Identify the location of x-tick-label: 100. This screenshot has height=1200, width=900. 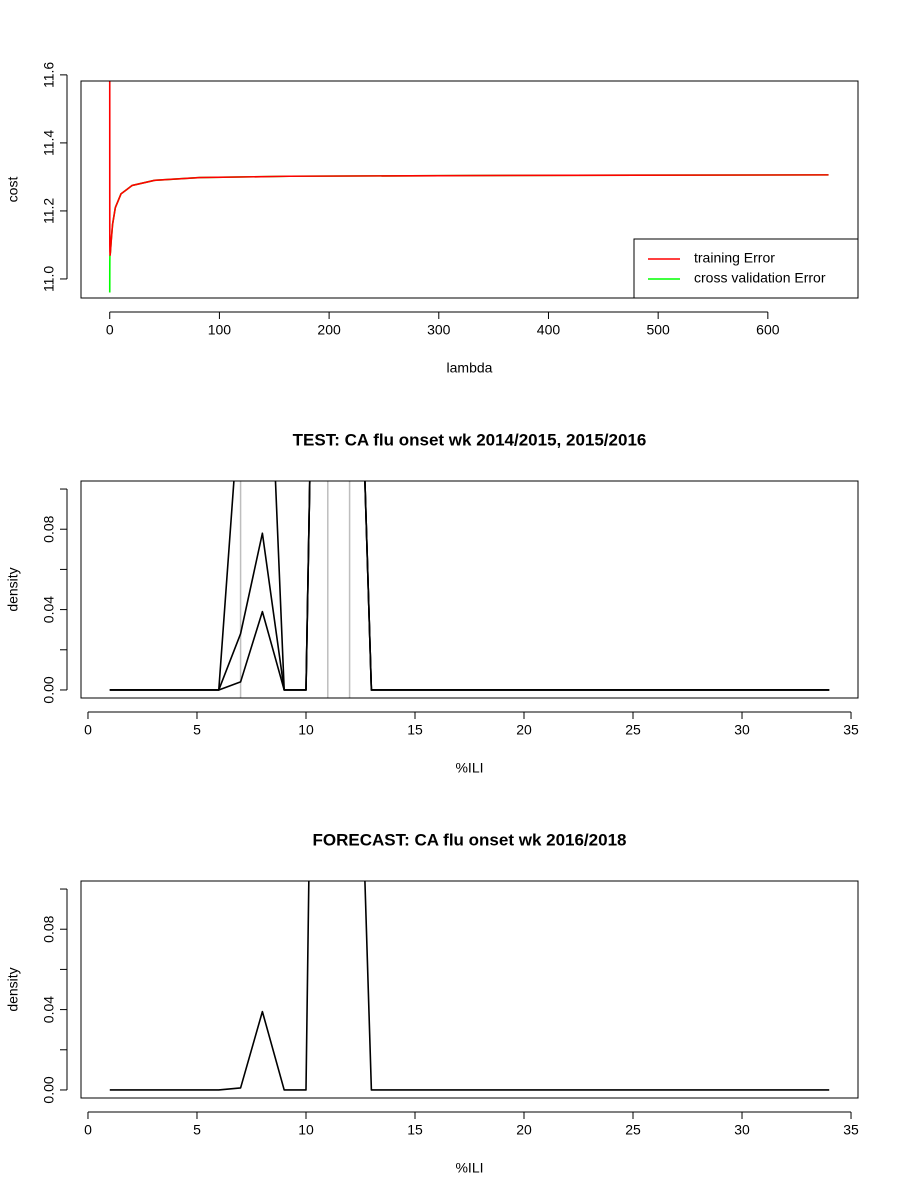
(220, 330).